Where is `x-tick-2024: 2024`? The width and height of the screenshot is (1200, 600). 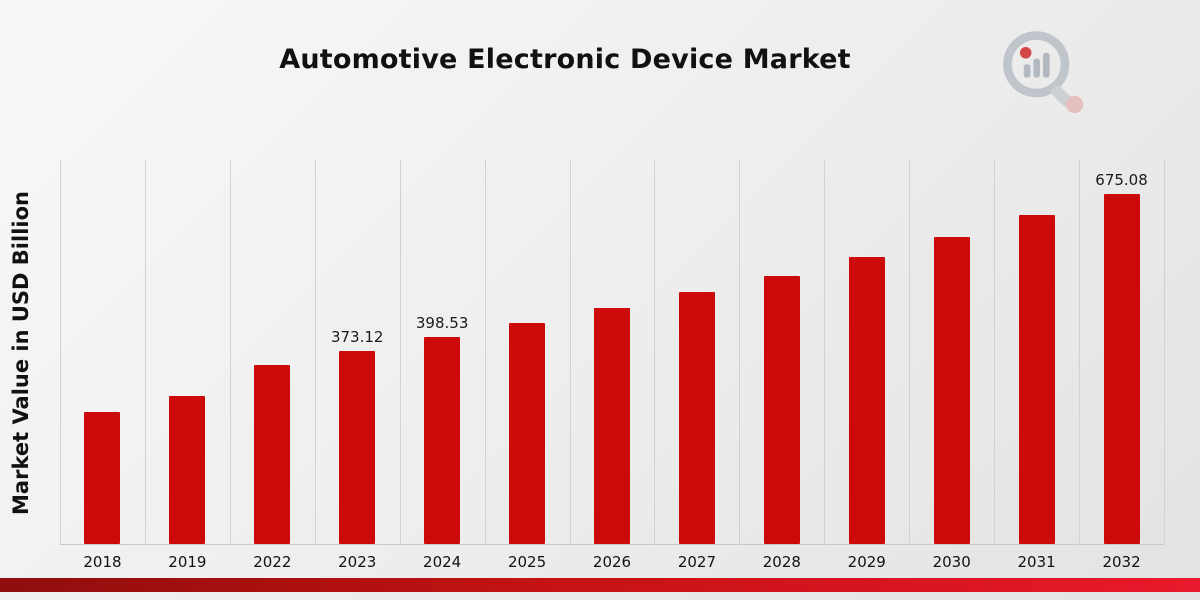 x-tick-2024: 2024 is located at coordinates (442, 562).